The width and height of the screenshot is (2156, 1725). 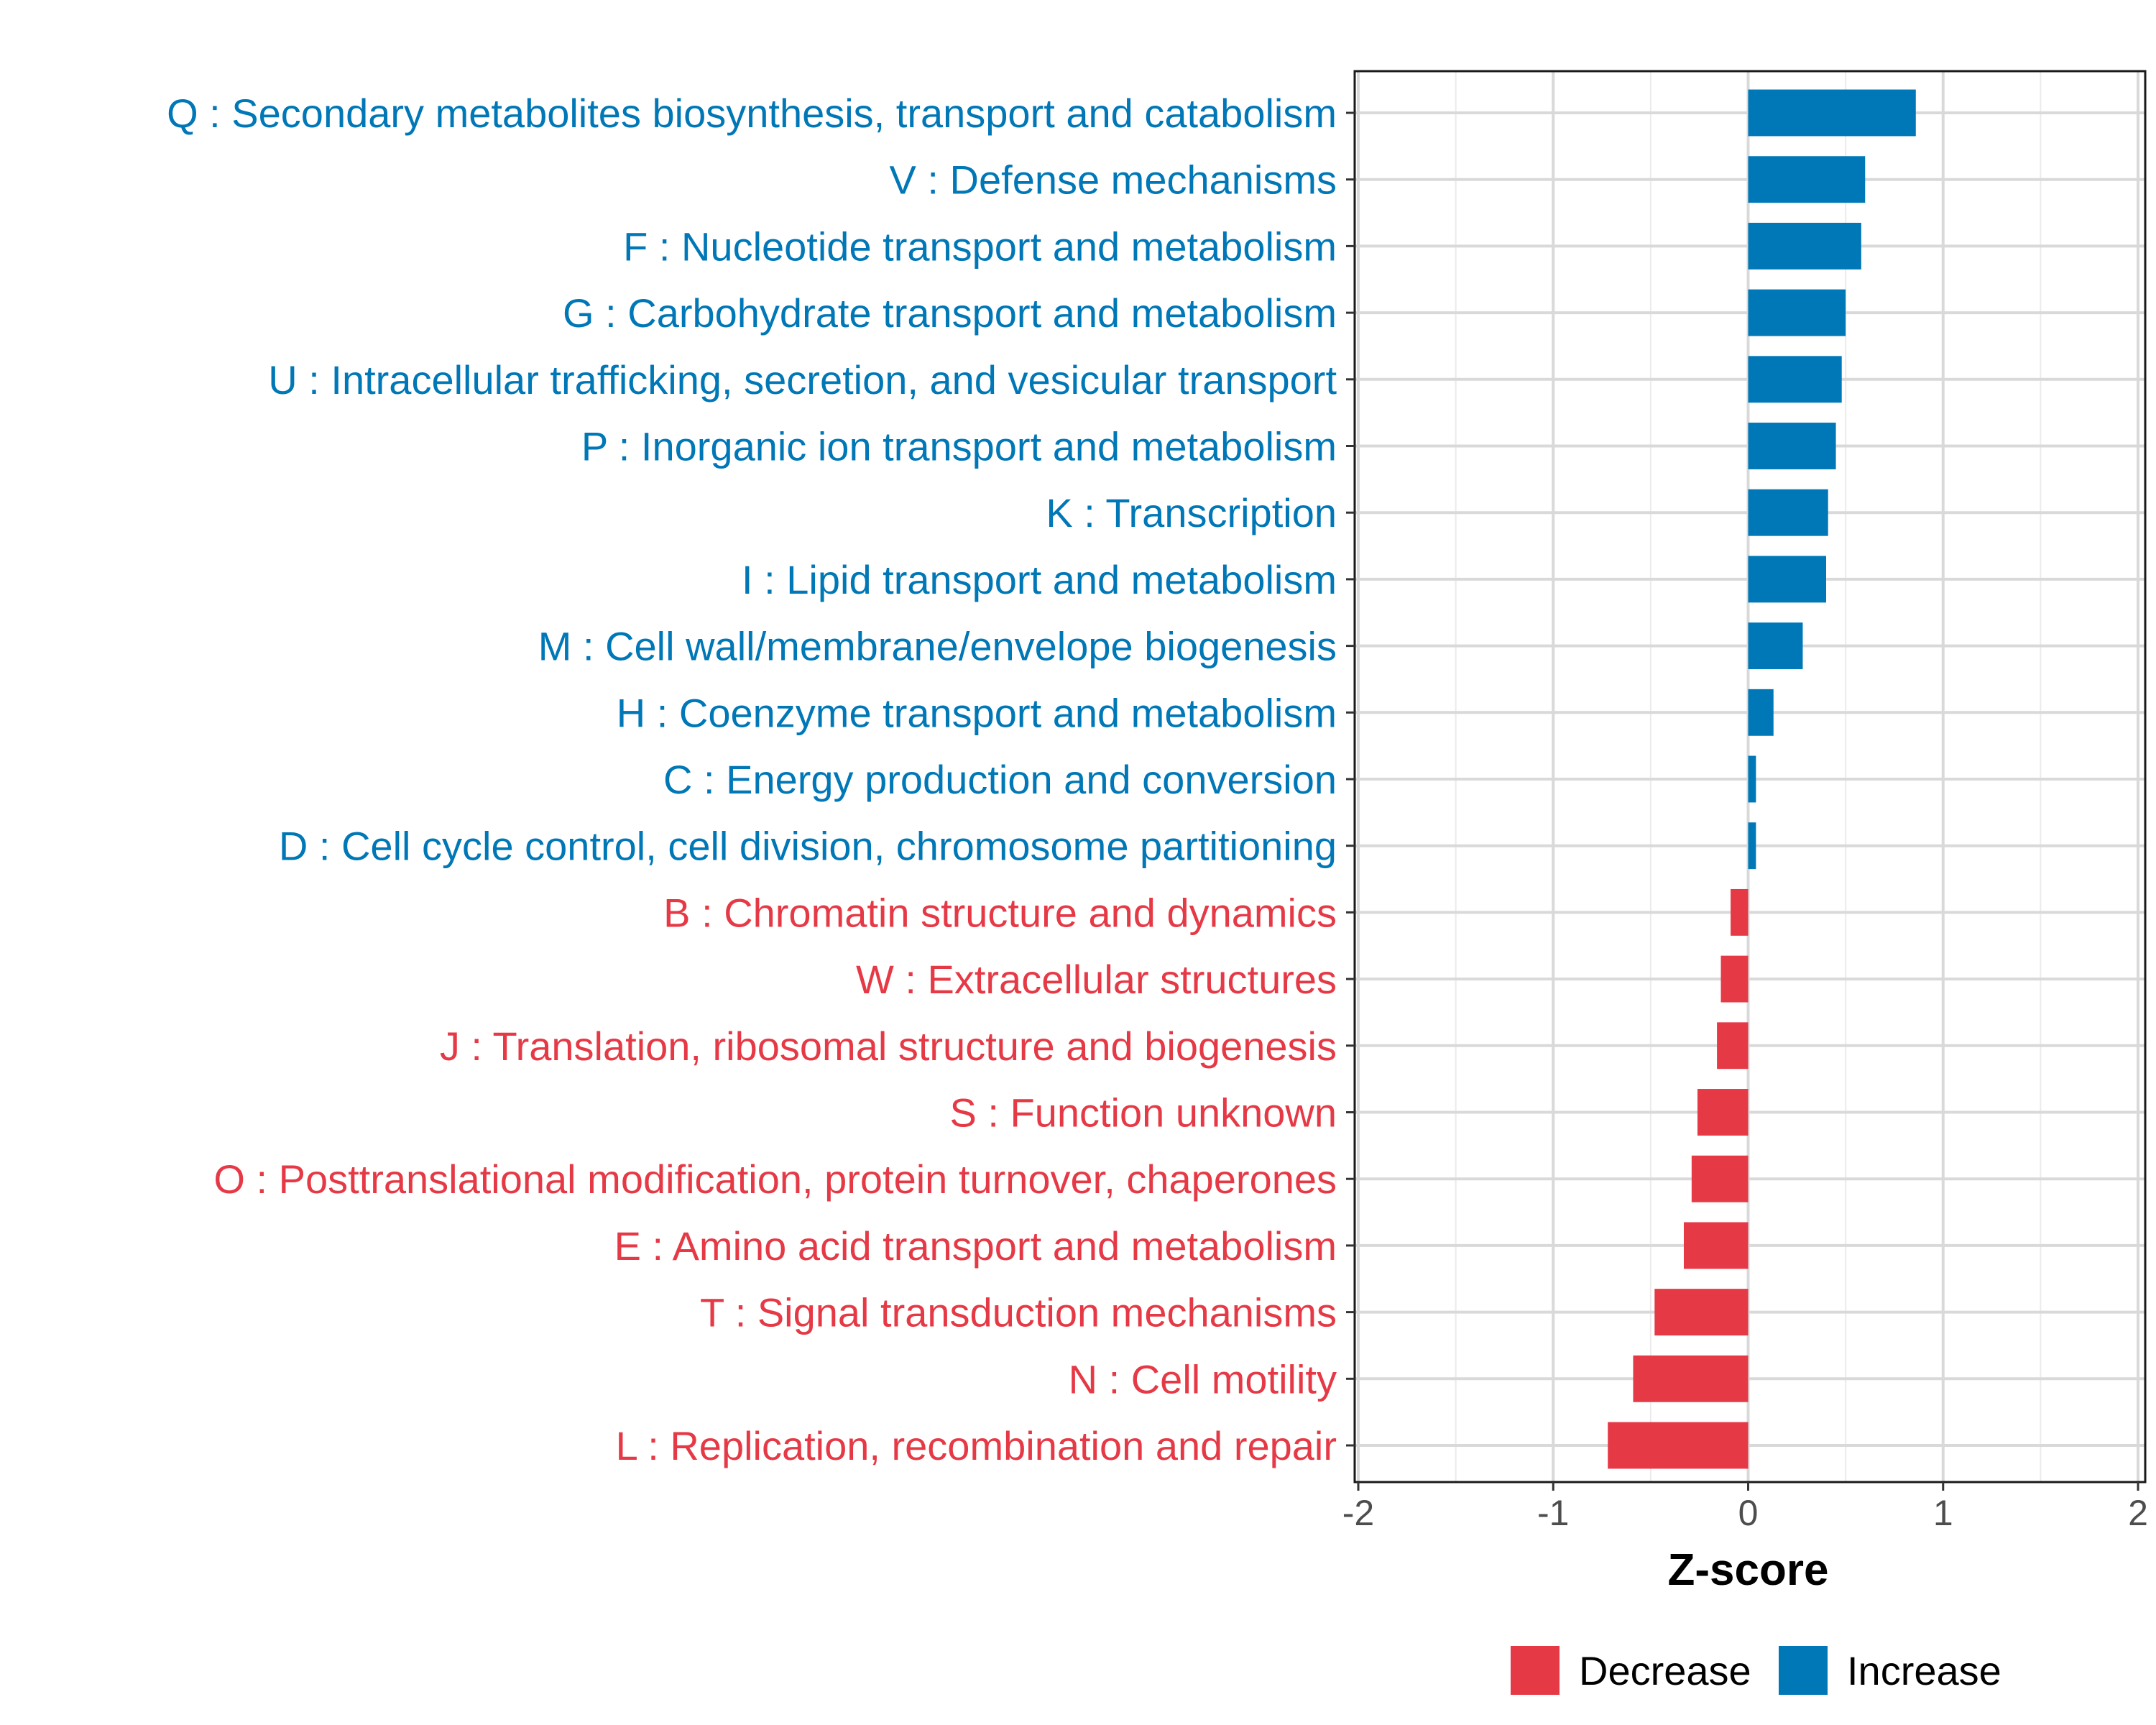 I want to click on category-label: T : Signal transduction mechanisms, so click(x=1018, y=1312).